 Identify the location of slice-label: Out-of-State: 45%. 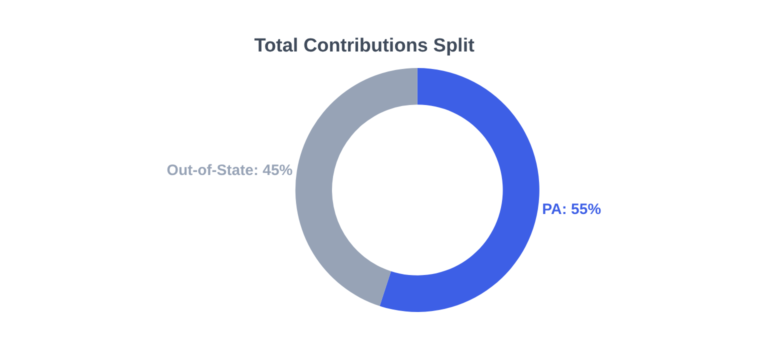
(229, 171).